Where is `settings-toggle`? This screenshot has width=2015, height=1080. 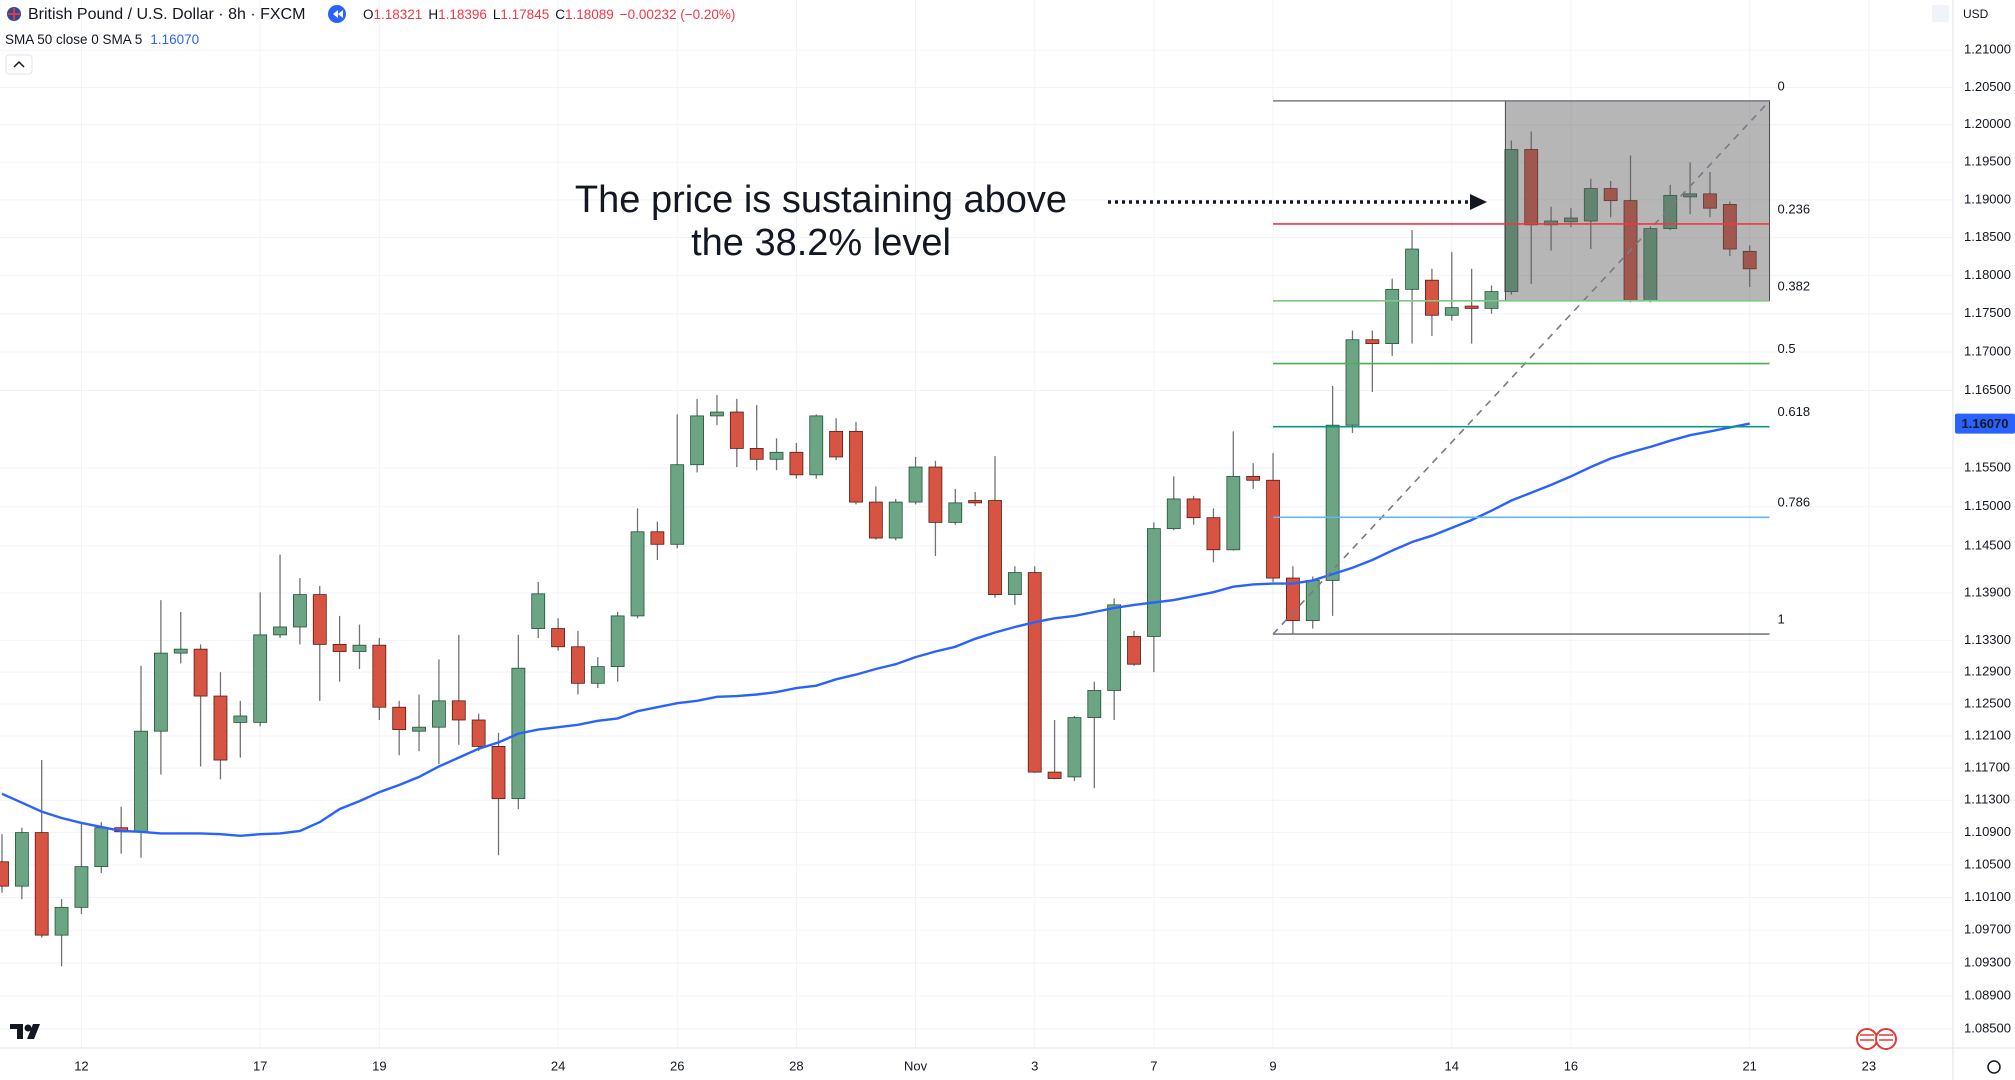 settings-toggle is located at coordinates (1940, 13).